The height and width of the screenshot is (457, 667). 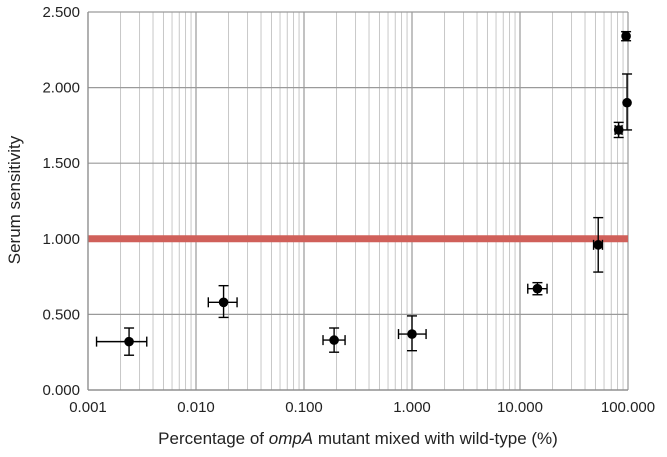 What do you see at coordinates (520, 407) in the screenshot?
I see `x-tick-label: 10.000` at bounding box center [520, 407].